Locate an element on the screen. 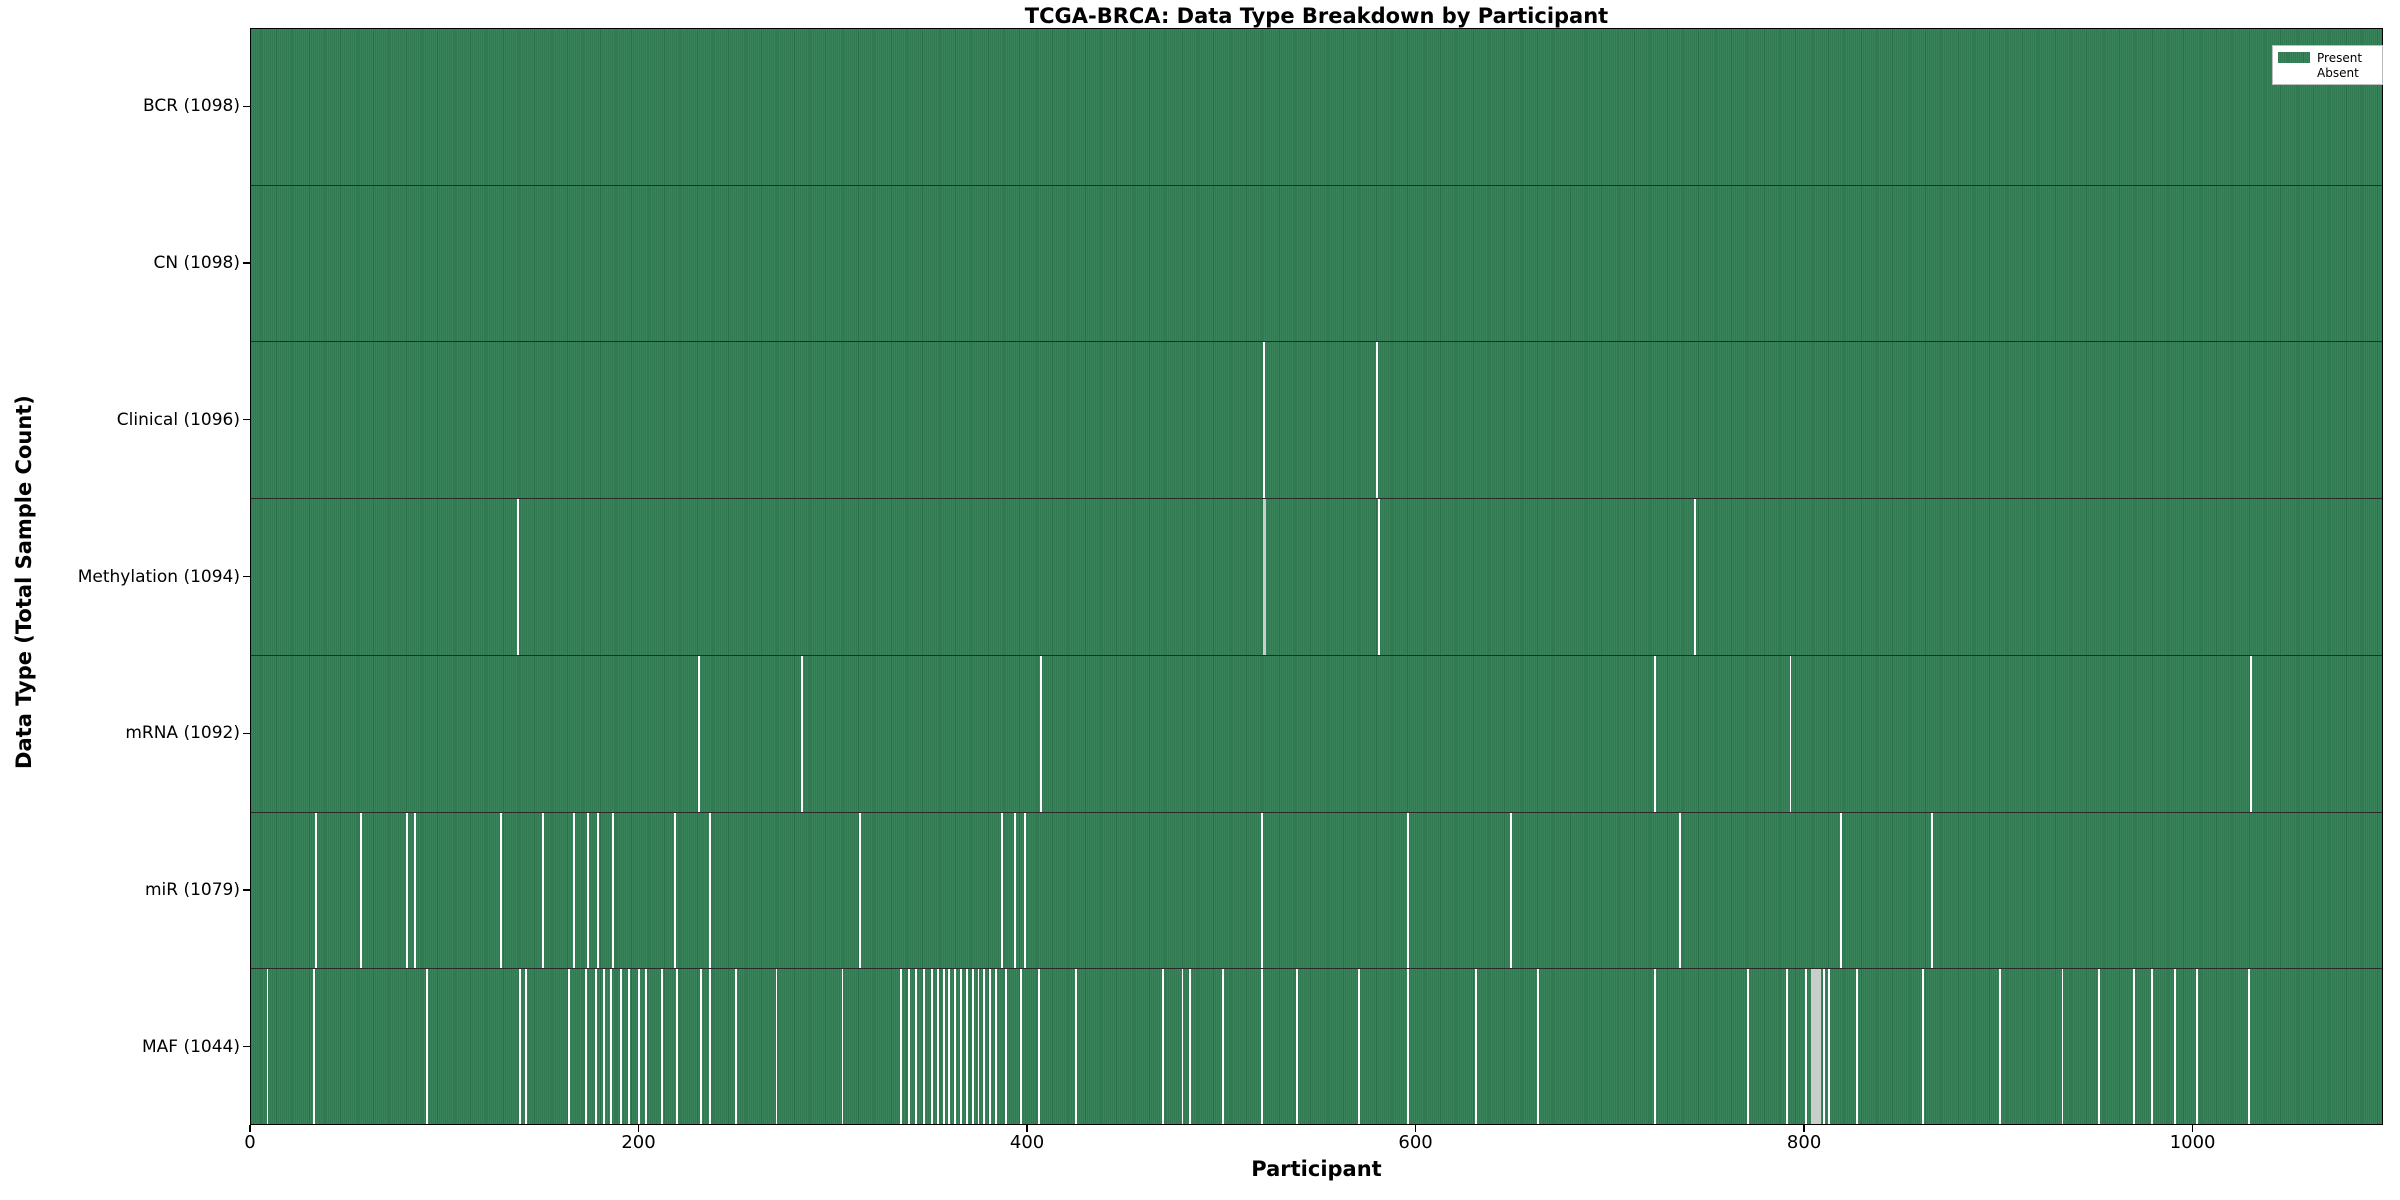 The width and height of the screenshot is (2400, 1200). chart-legend: Present Absent is located at coordinates (2327, 65).